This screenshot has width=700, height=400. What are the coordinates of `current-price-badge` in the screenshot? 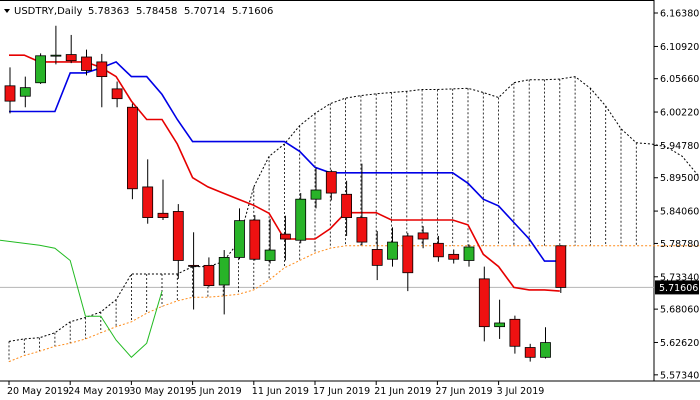 It's located at (677, 287).